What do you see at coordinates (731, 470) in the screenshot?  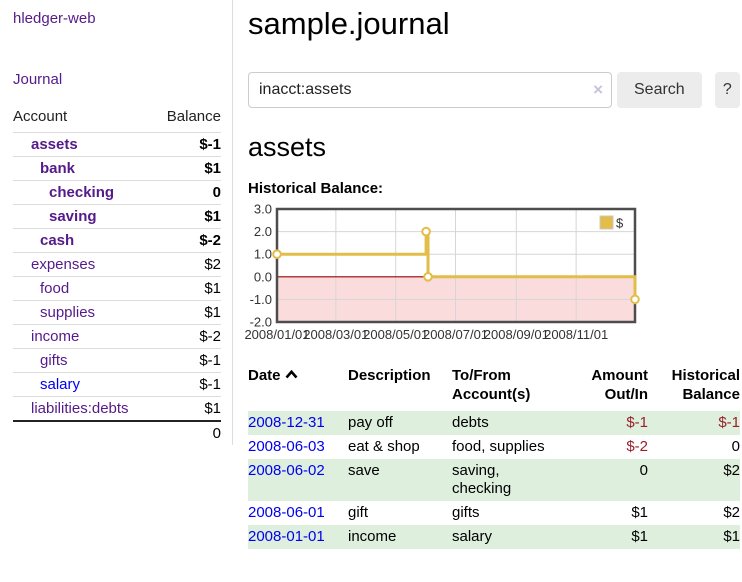 I see `balance-cell: $2` at bounding box center [731, 470].